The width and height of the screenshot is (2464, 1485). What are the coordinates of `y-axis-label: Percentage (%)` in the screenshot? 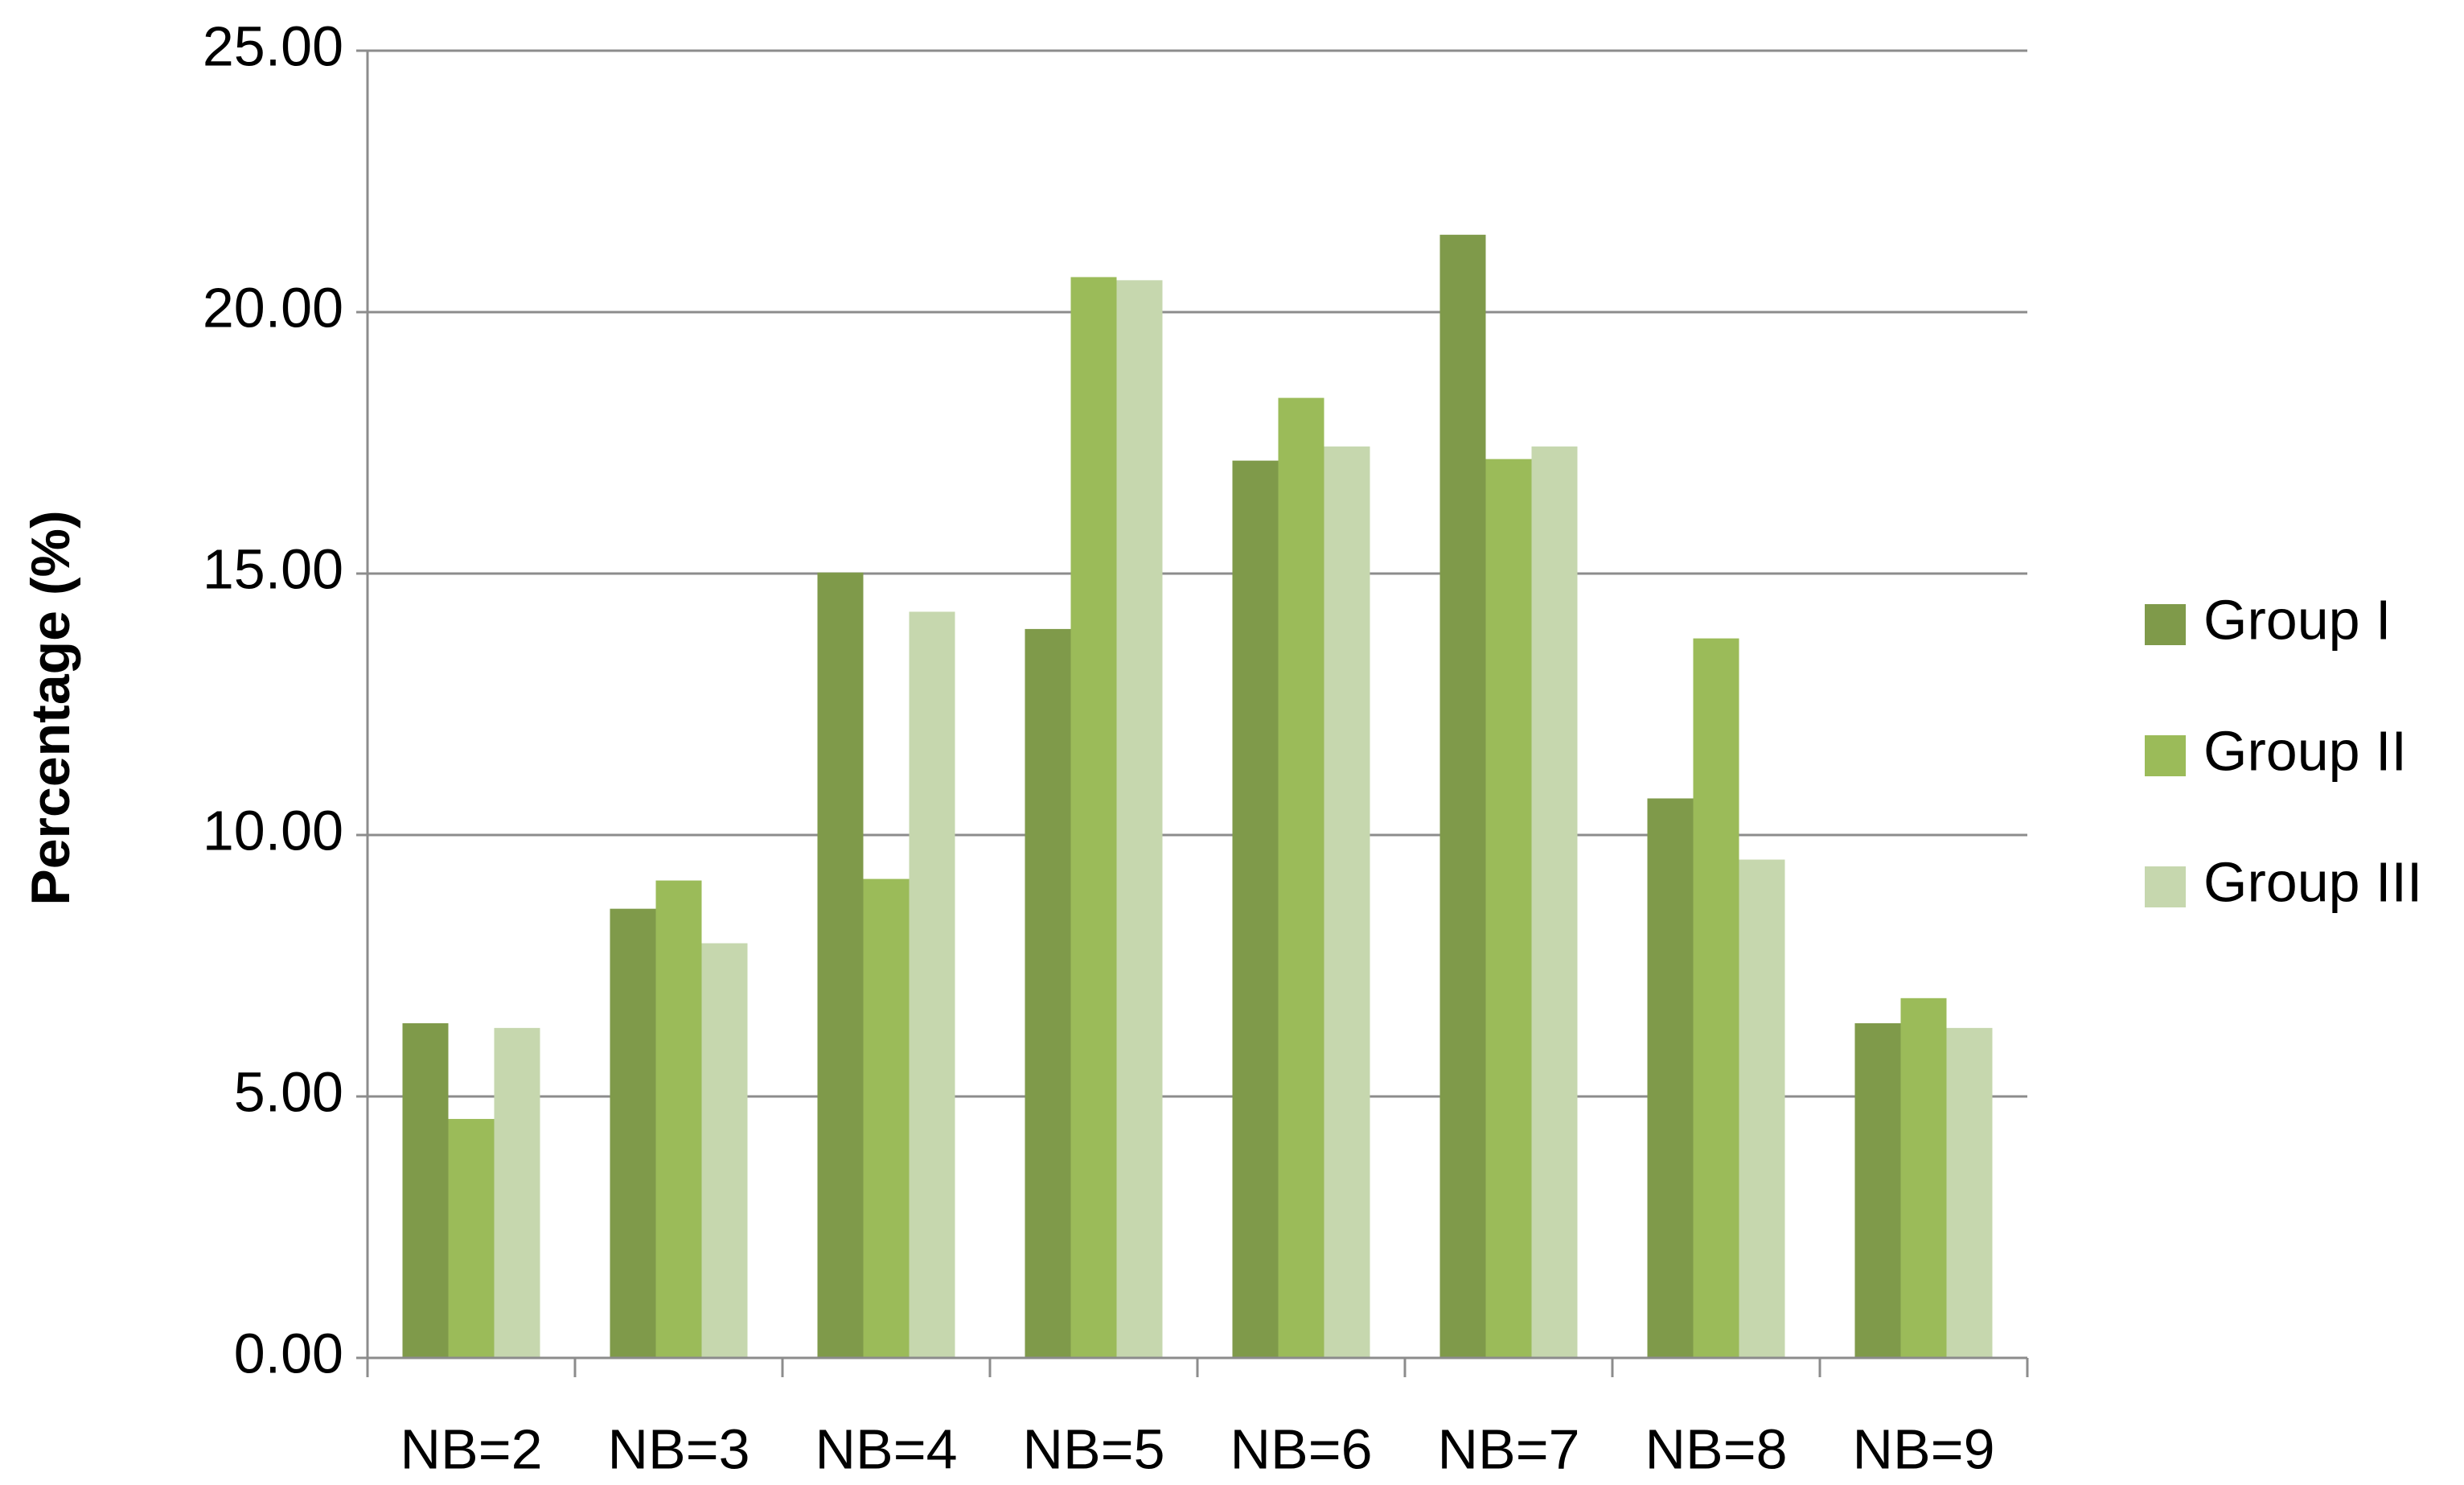 It's located at (50, 707).